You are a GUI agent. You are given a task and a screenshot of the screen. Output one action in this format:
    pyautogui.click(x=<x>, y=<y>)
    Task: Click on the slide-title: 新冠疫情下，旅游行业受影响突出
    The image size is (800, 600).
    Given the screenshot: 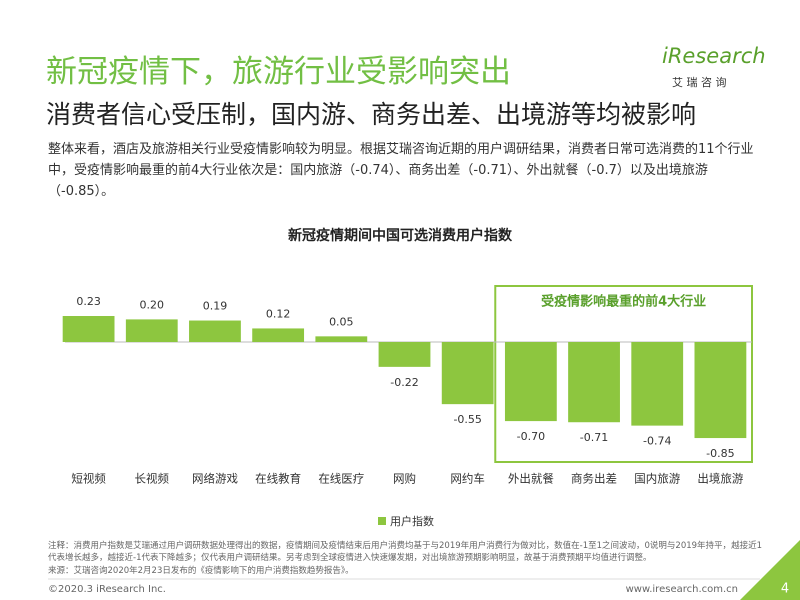 What is the action you would take?
    pyautogui.click(x=278, y=72)
    